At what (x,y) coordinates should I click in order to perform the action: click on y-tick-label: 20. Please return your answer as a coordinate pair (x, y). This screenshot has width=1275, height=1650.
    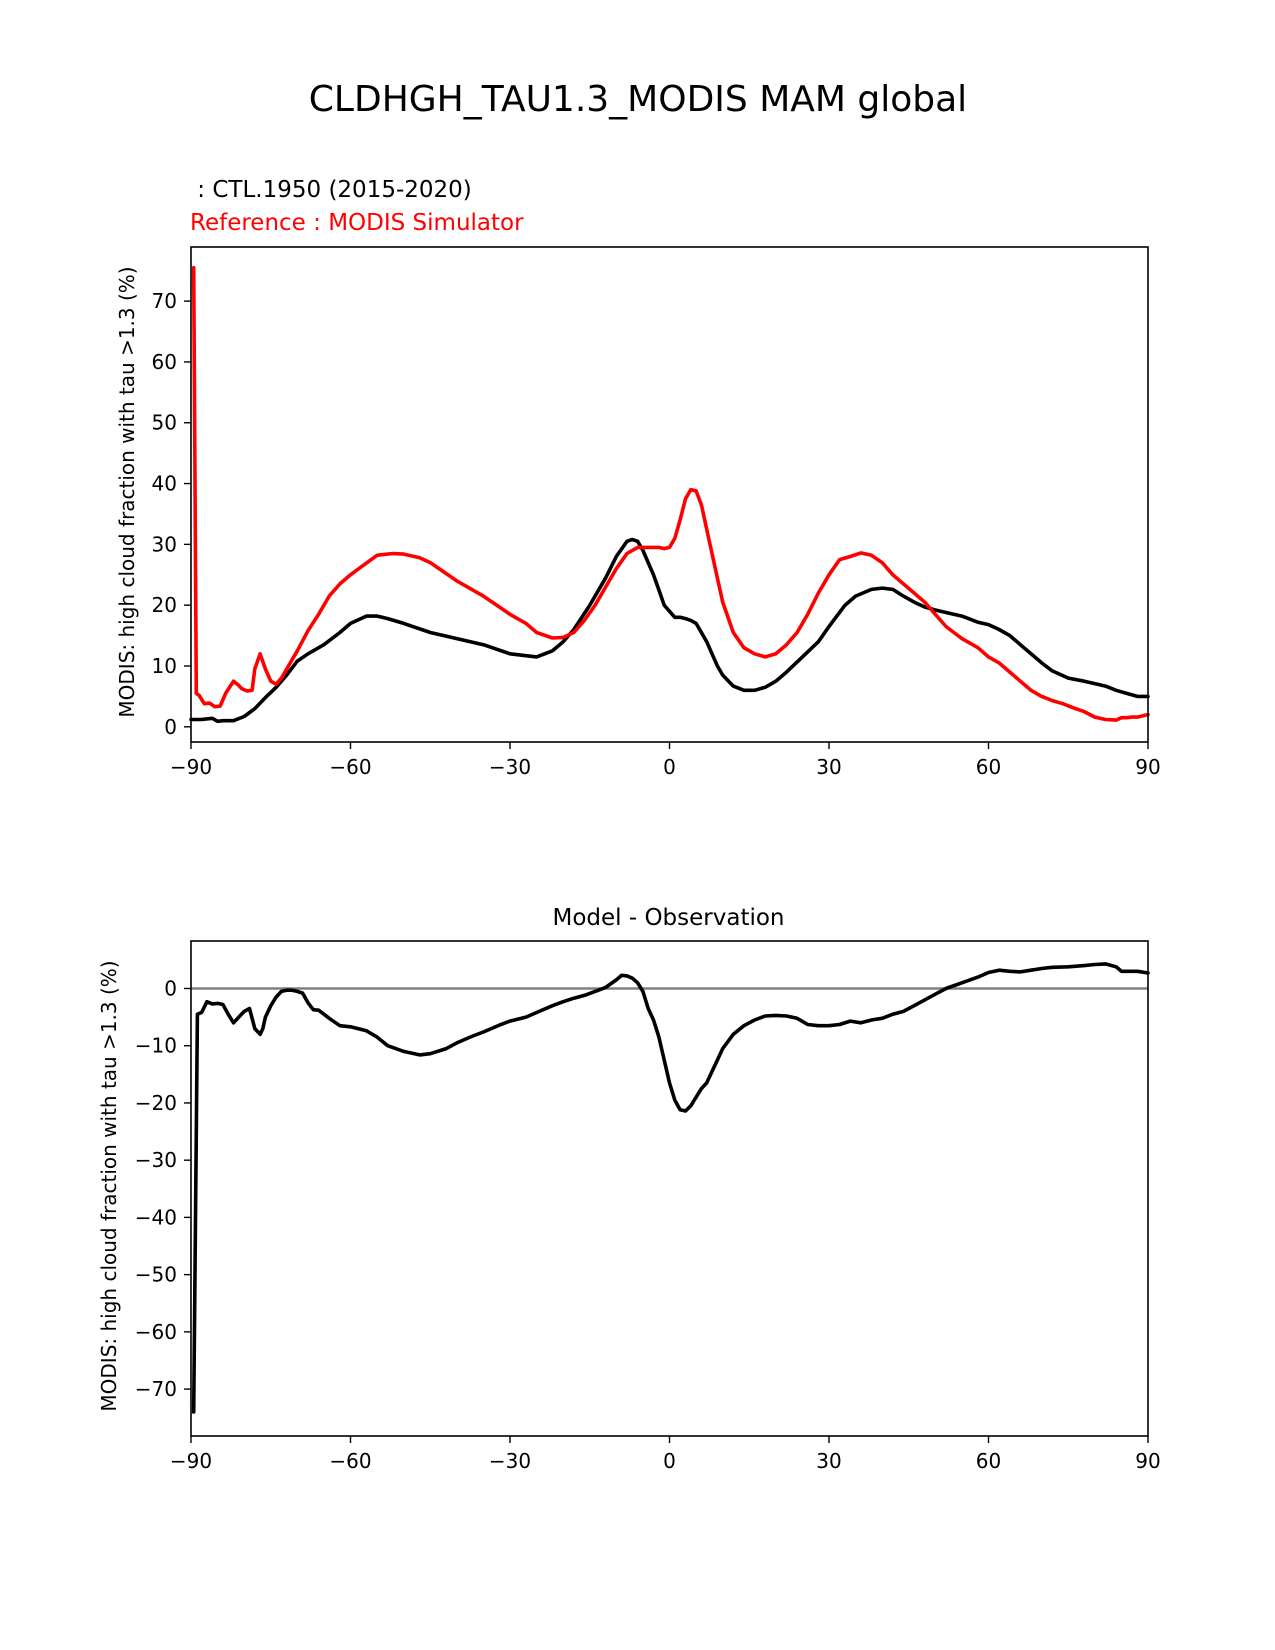
    Looking at the image, I should click on (164, 605).